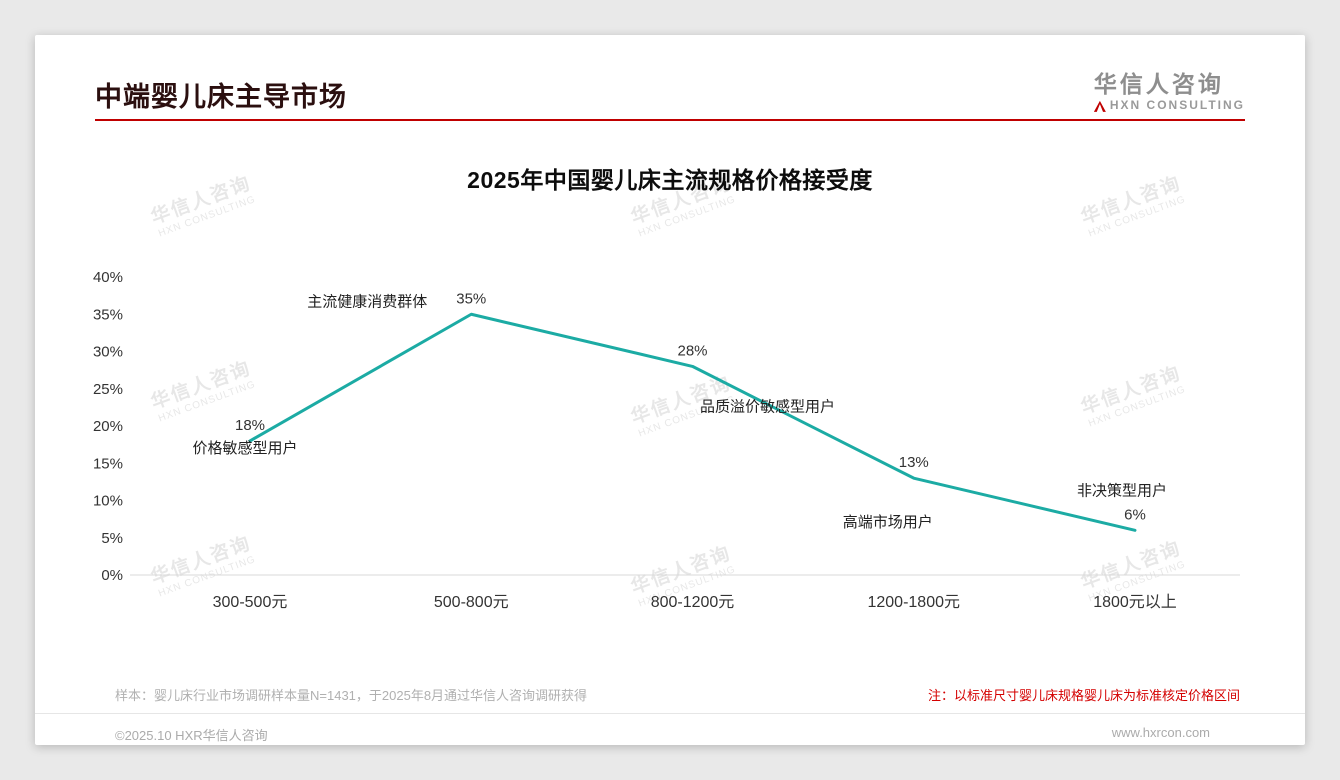 This screenshot has width=1340, height=780. Describe the element at coordinates (108, 389) in the screenshot. I see `y-axis-tick-label: 25%` at that location.